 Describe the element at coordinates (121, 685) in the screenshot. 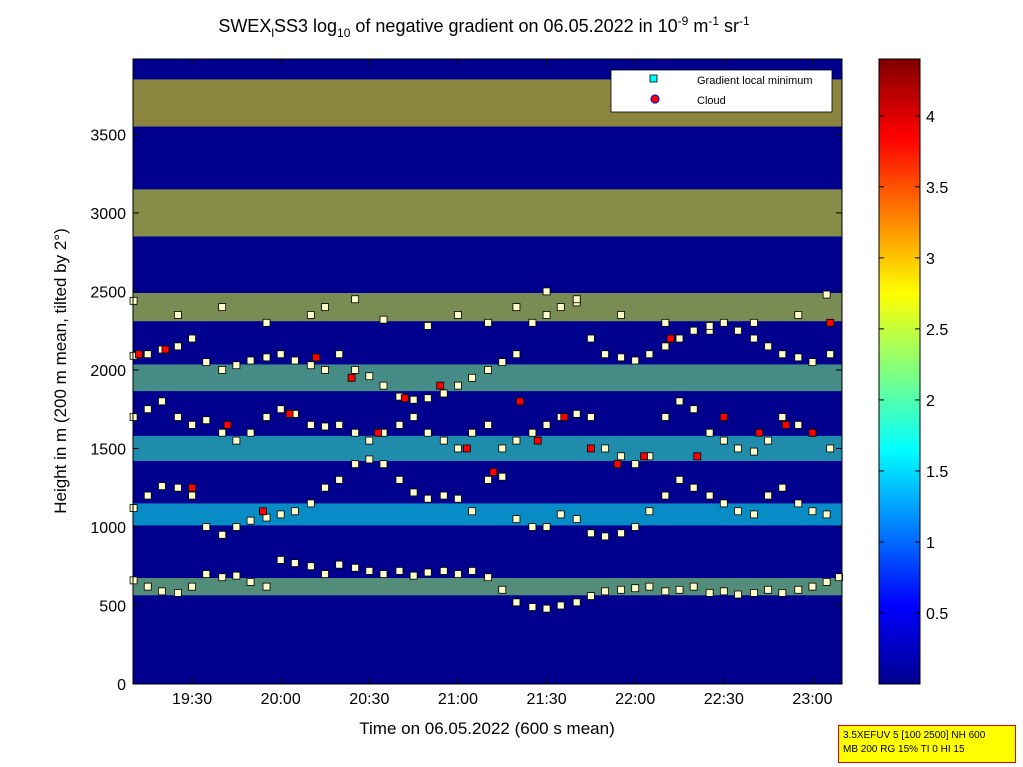

I see `y-tick-label: 0` at that location.